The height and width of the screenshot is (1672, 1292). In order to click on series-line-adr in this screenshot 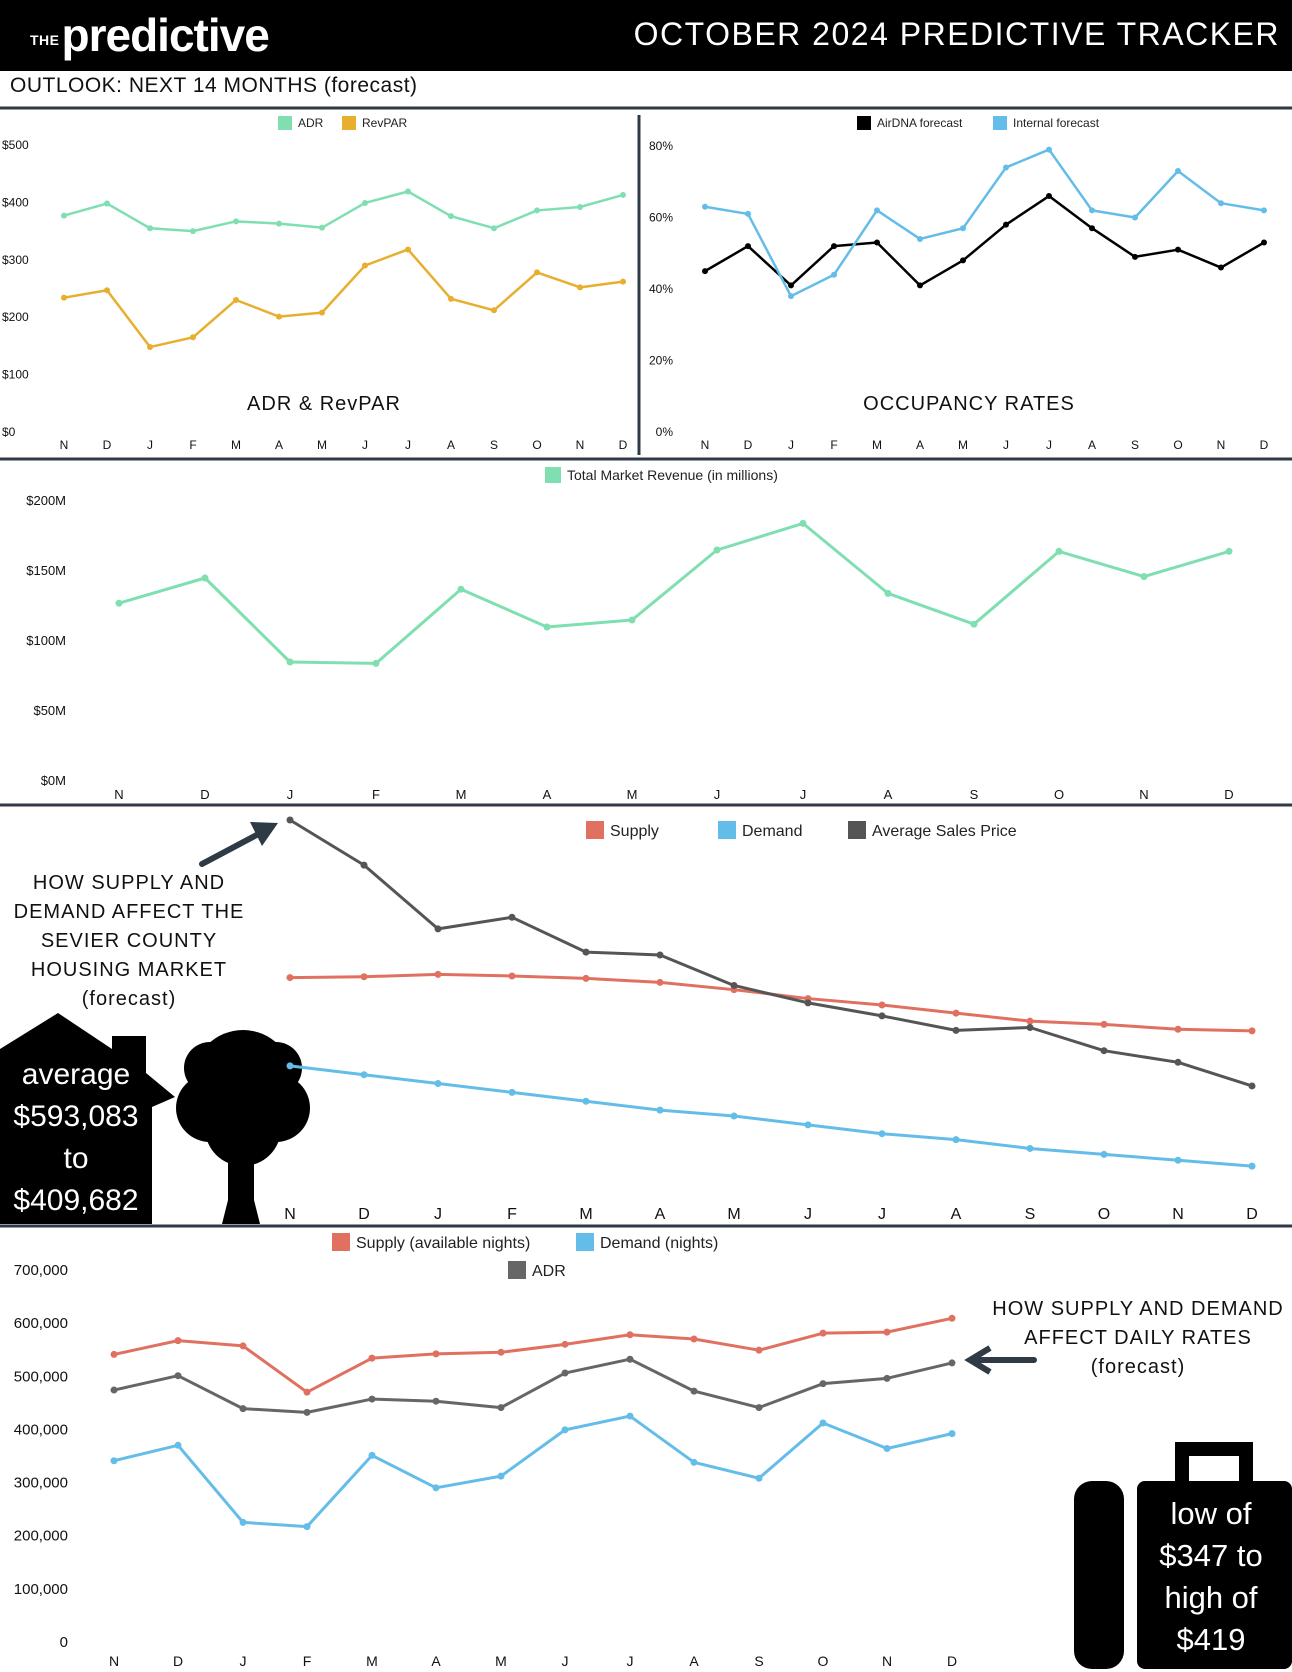, I will do `click(533, 1385)`.